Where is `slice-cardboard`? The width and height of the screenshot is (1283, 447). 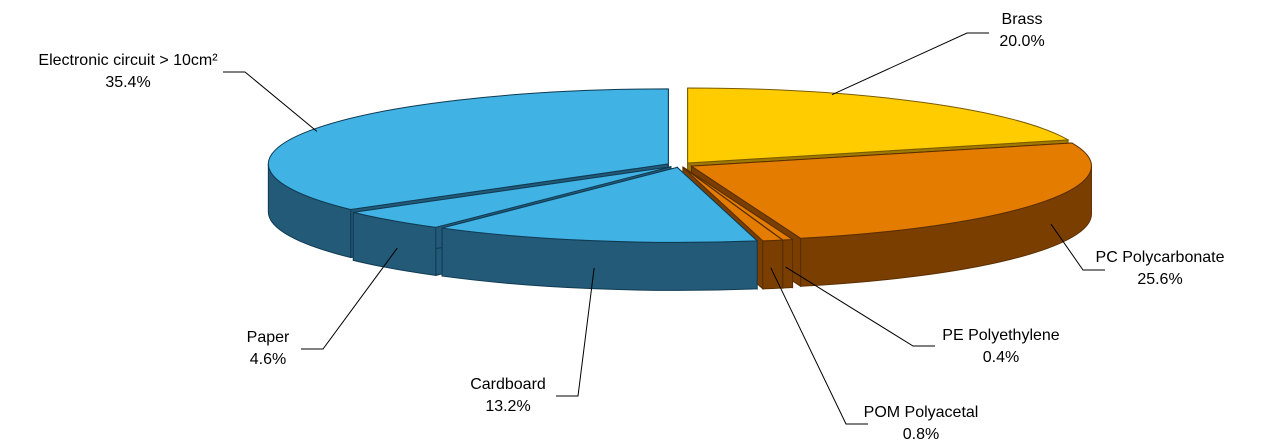 slice-cardboard is located at coordinates (600, 228).